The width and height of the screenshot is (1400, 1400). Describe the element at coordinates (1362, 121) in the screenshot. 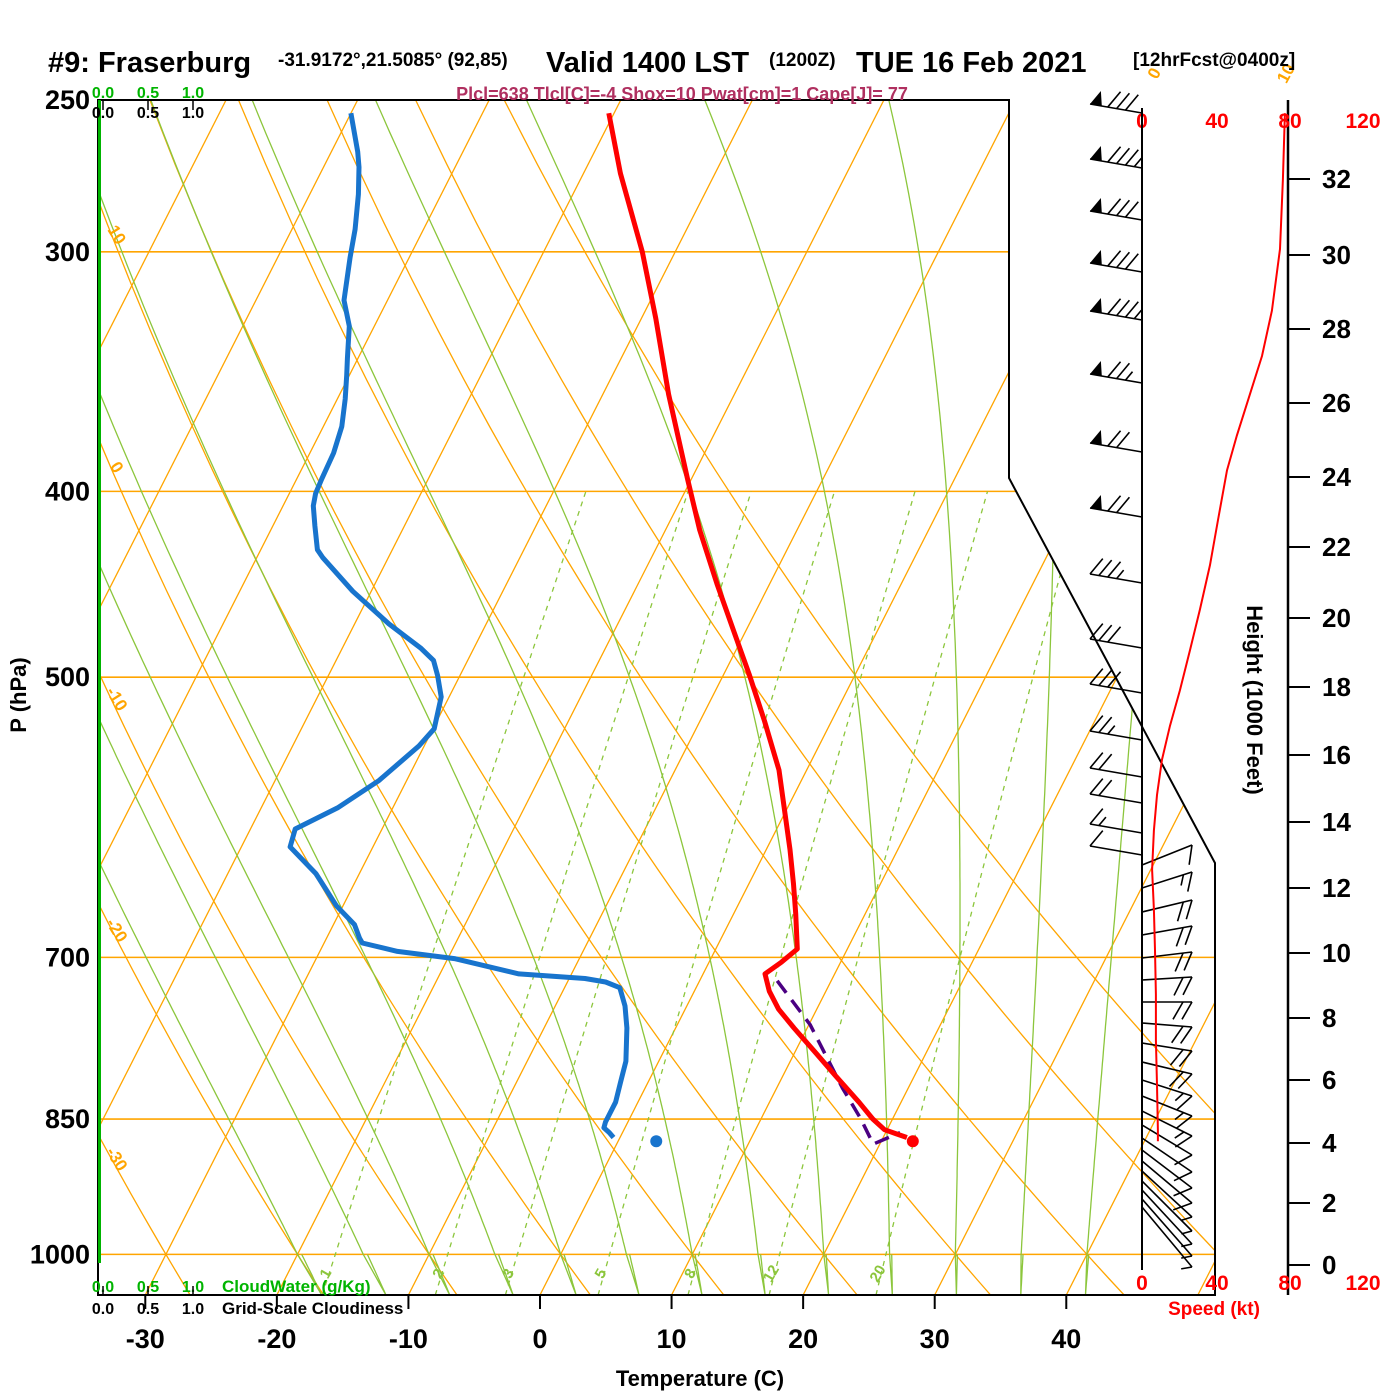

I see `speed-tick-label-top: 120` at that location.